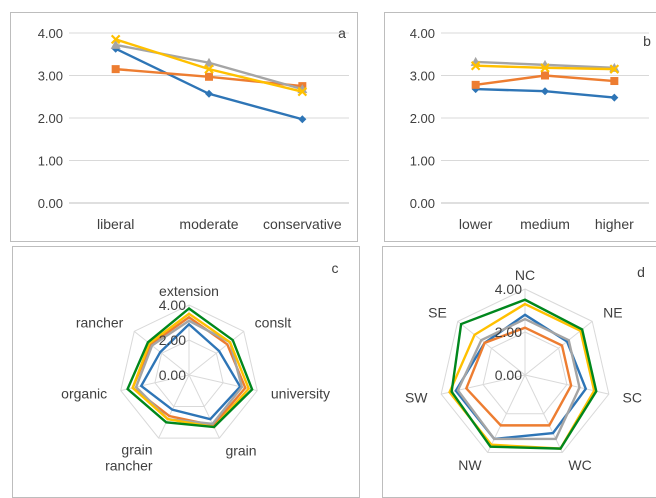 The width and height of the screenshot is (656, 498). What do you see at coordinates (335, 268) in the screenshot?
I see `panel-letter: c` at bounding box center [335, 268].